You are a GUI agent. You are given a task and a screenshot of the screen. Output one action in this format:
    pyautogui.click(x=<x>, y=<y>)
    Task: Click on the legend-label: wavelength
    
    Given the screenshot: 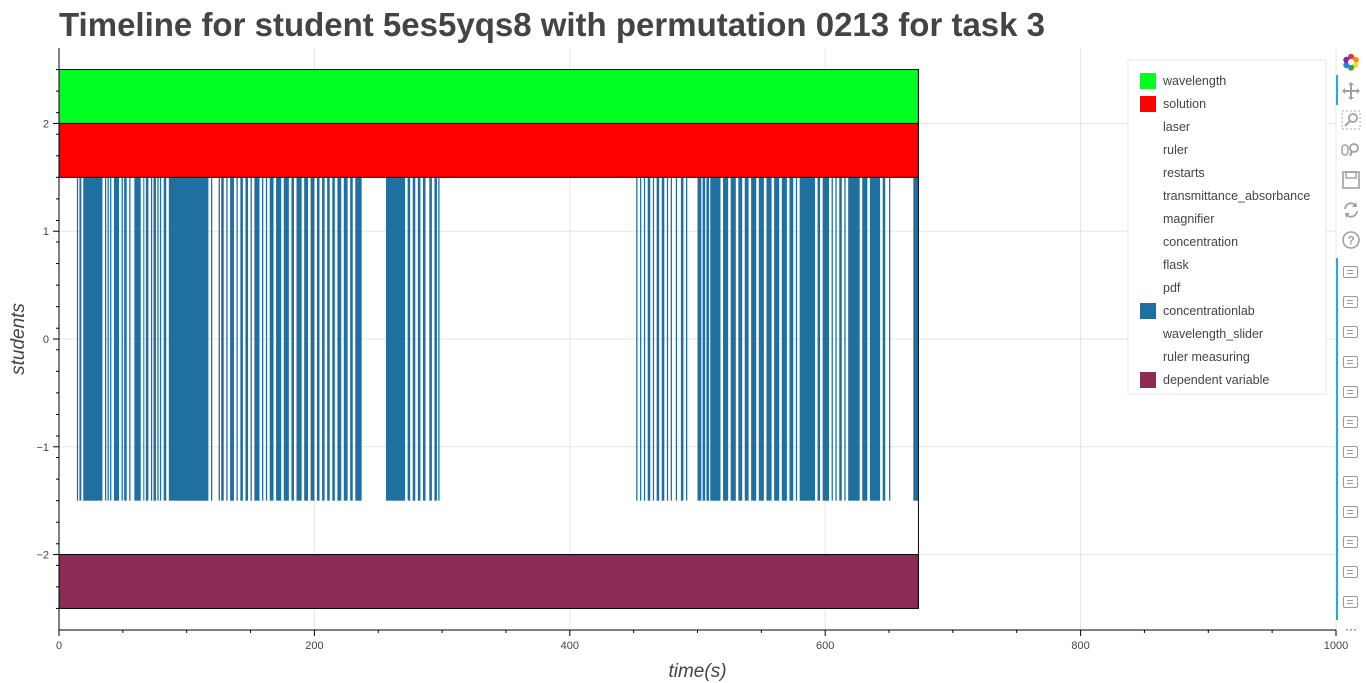 What is the action you would take?
    pyautogui.click(x=1194, y=81)
    